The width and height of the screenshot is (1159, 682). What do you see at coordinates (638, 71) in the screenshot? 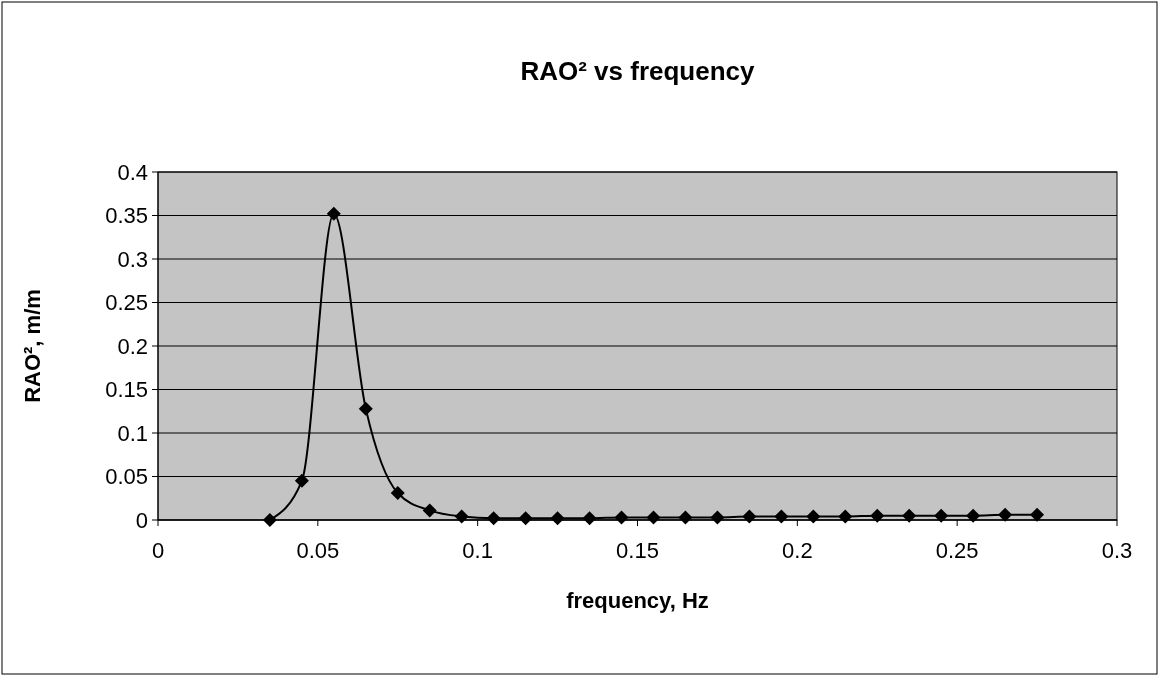
I see `chart-title: RAO² vs frequency` at bounding box center [638, 71].